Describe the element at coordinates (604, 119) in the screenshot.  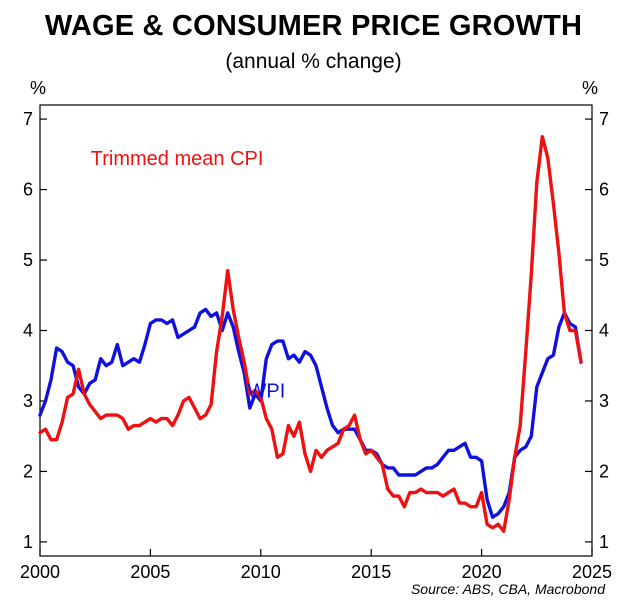
I see `y-tick-label-right-7: 7` at that location.